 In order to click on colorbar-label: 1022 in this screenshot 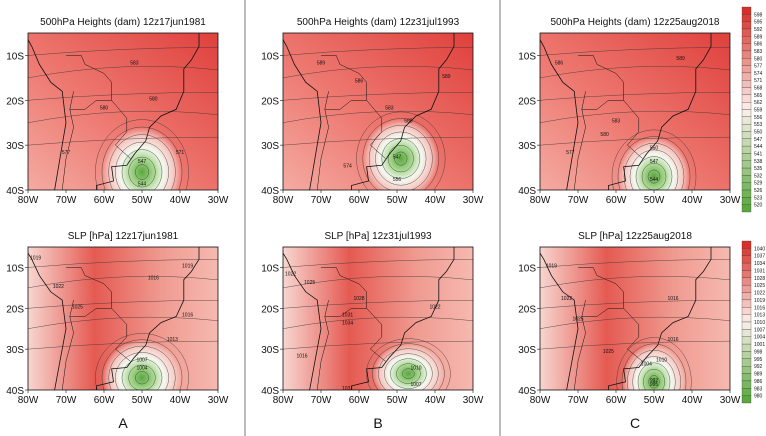, I will do `click(759, 294)`.